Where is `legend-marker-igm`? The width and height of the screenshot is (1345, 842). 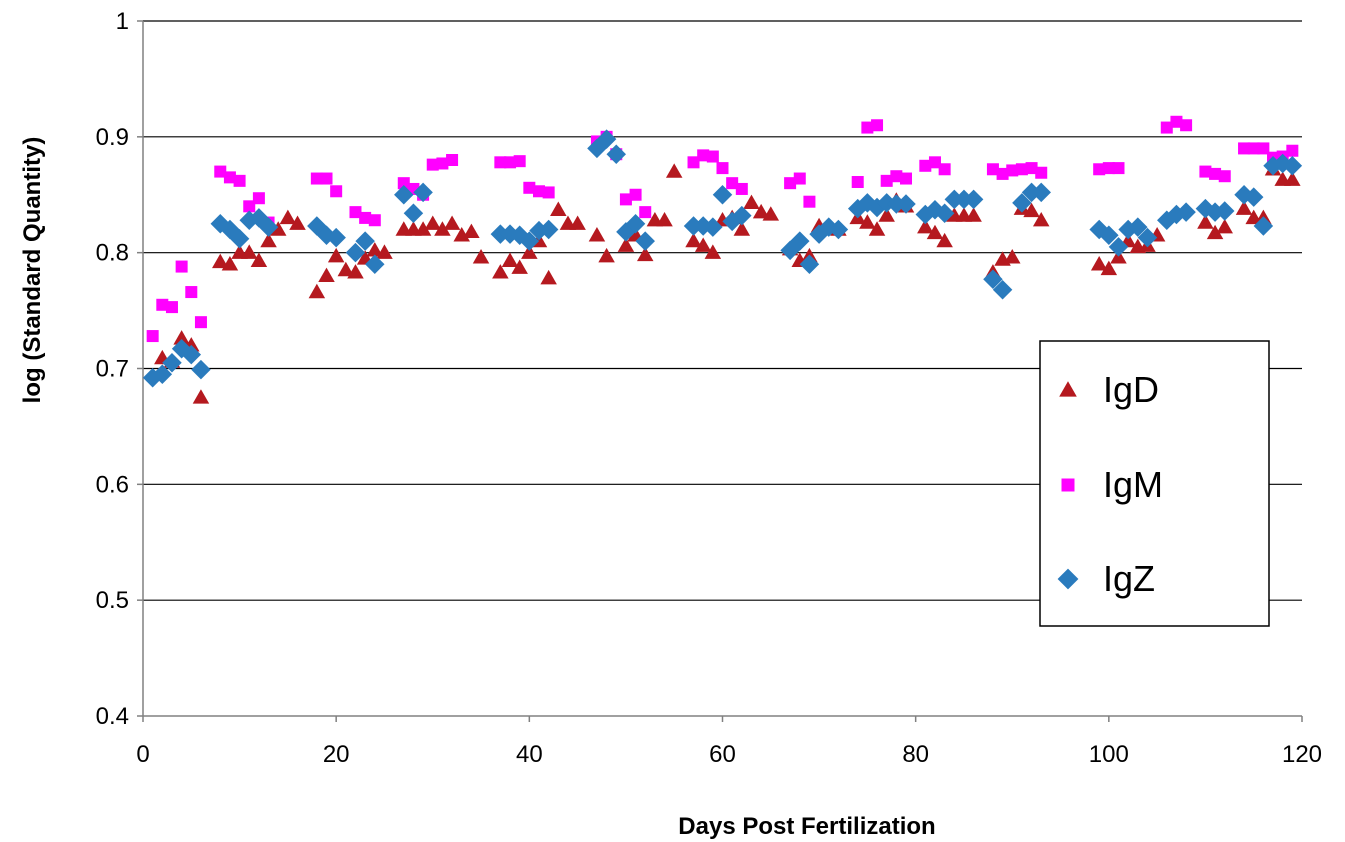
legend-marker-igm is located at coordinates (1068, 485).